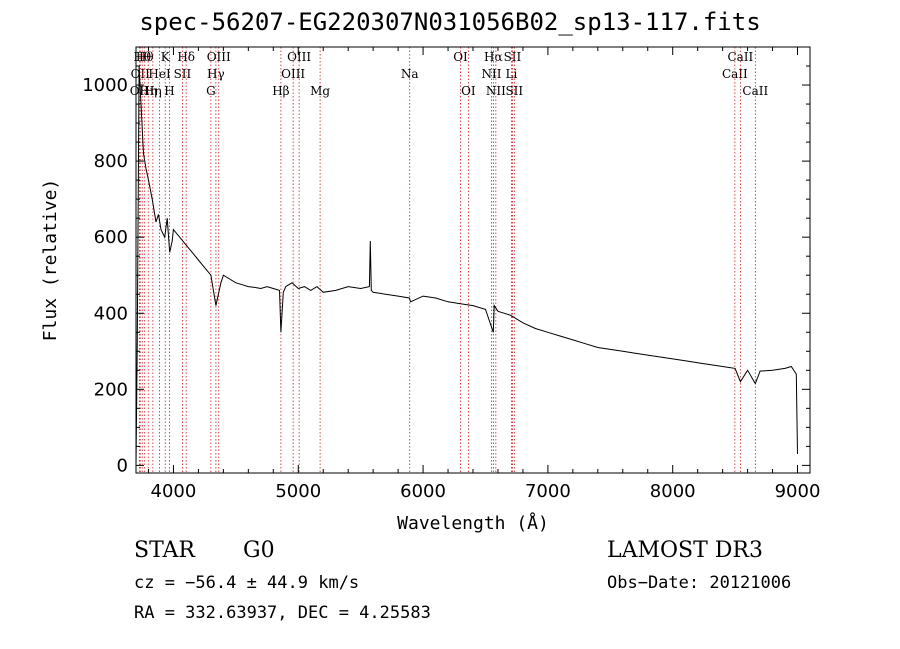  I want to click on x-tick-label-1: 5000, so click(298, 491).